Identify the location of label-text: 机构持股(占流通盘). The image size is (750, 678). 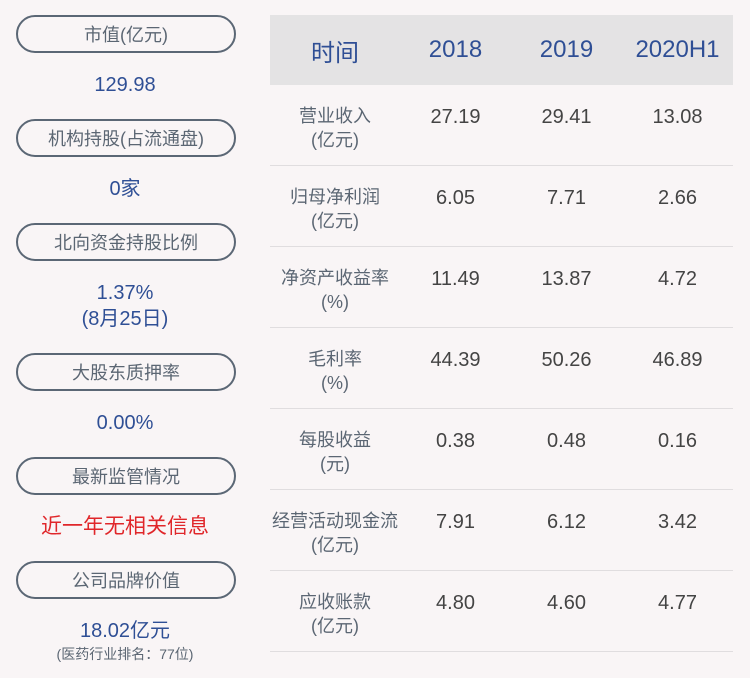
(126, 139).